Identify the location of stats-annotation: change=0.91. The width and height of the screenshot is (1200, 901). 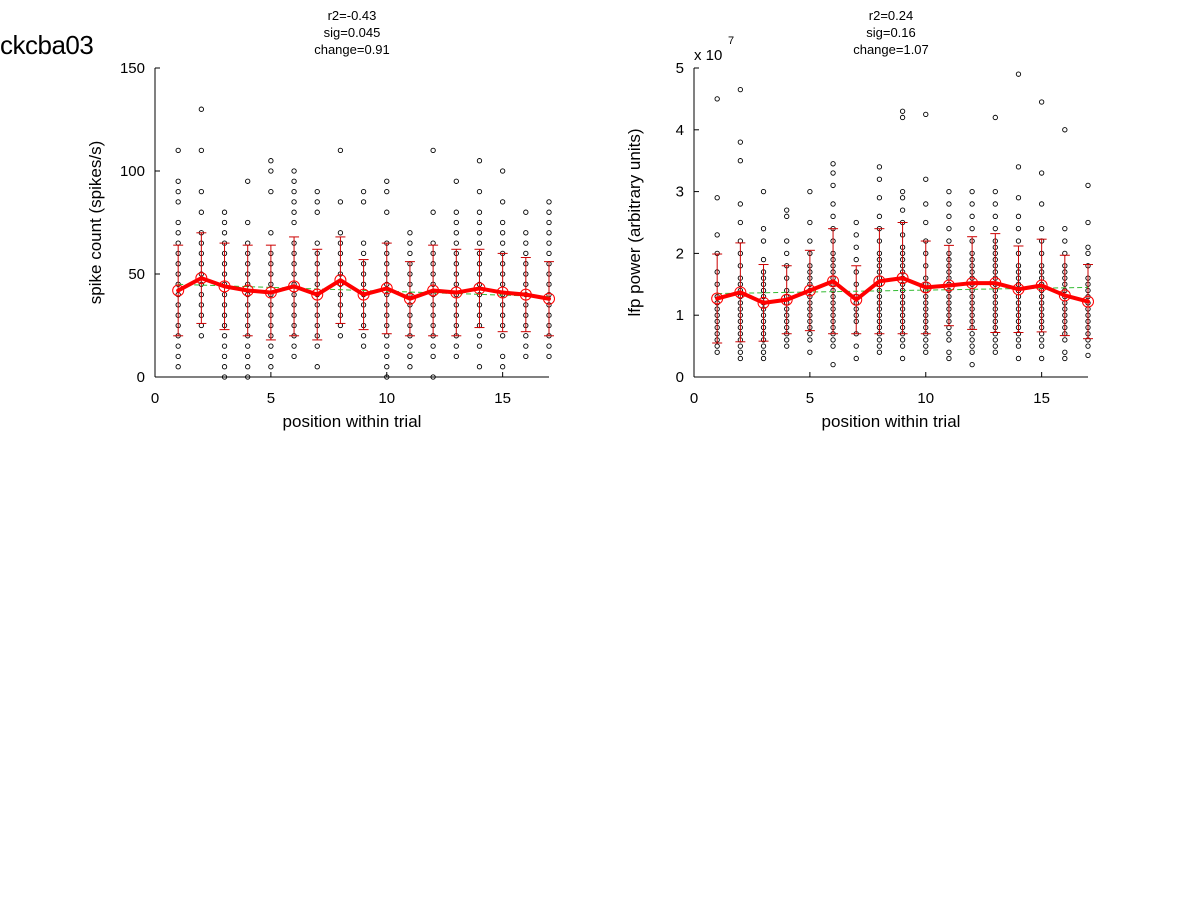
(352, 49).